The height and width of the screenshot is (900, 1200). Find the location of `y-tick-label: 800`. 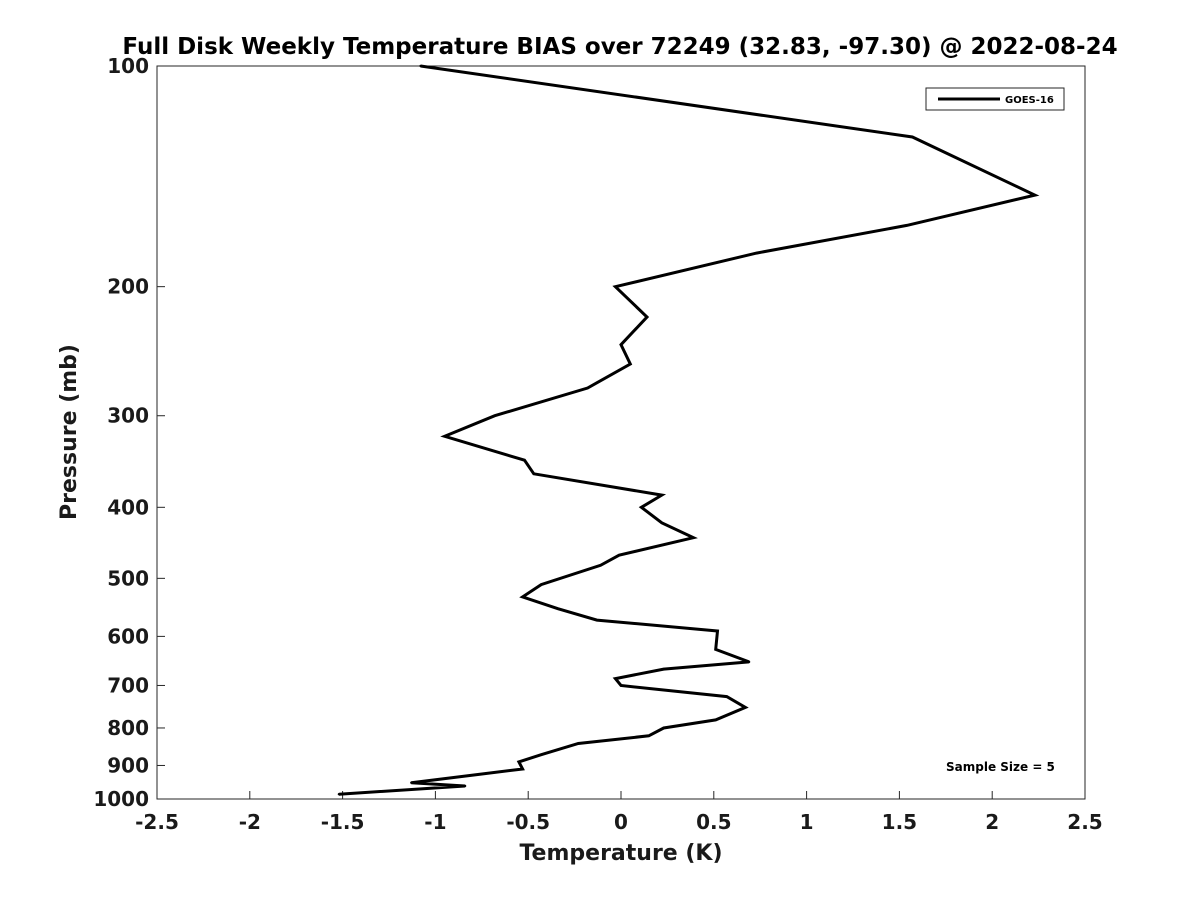

y-tick-label: 800 is located at coordinates (128, 728).